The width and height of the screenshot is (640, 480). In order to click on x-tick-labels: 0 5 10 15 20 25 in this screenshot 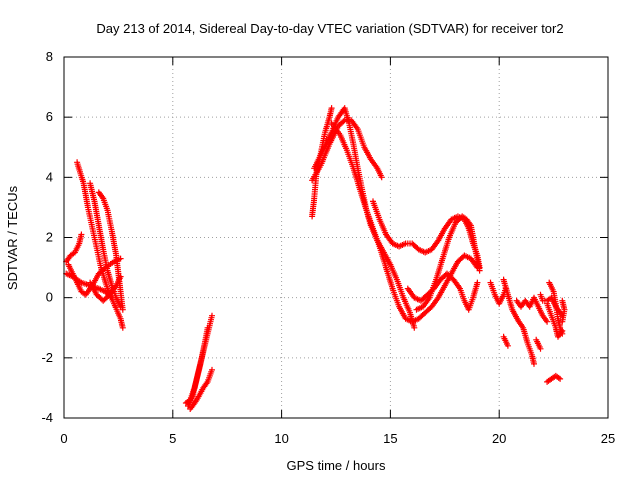, I will do `click(337, 438)`.